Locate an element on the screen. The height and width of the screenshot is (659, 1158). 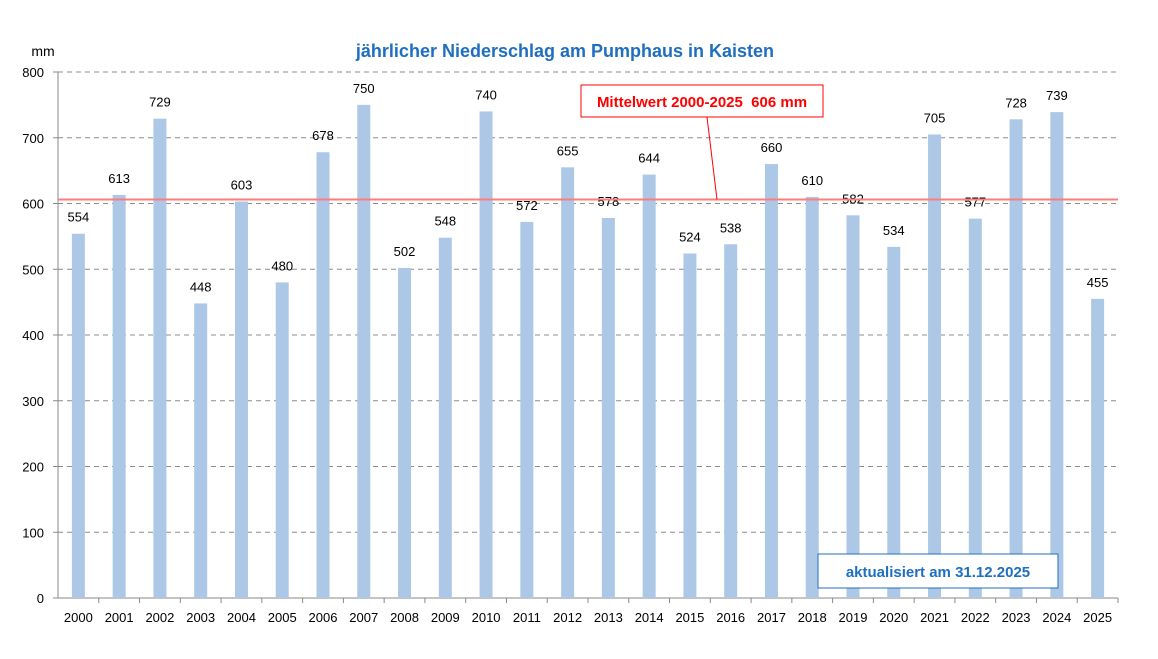
bar-2003 is located at coordinates (201, 450).